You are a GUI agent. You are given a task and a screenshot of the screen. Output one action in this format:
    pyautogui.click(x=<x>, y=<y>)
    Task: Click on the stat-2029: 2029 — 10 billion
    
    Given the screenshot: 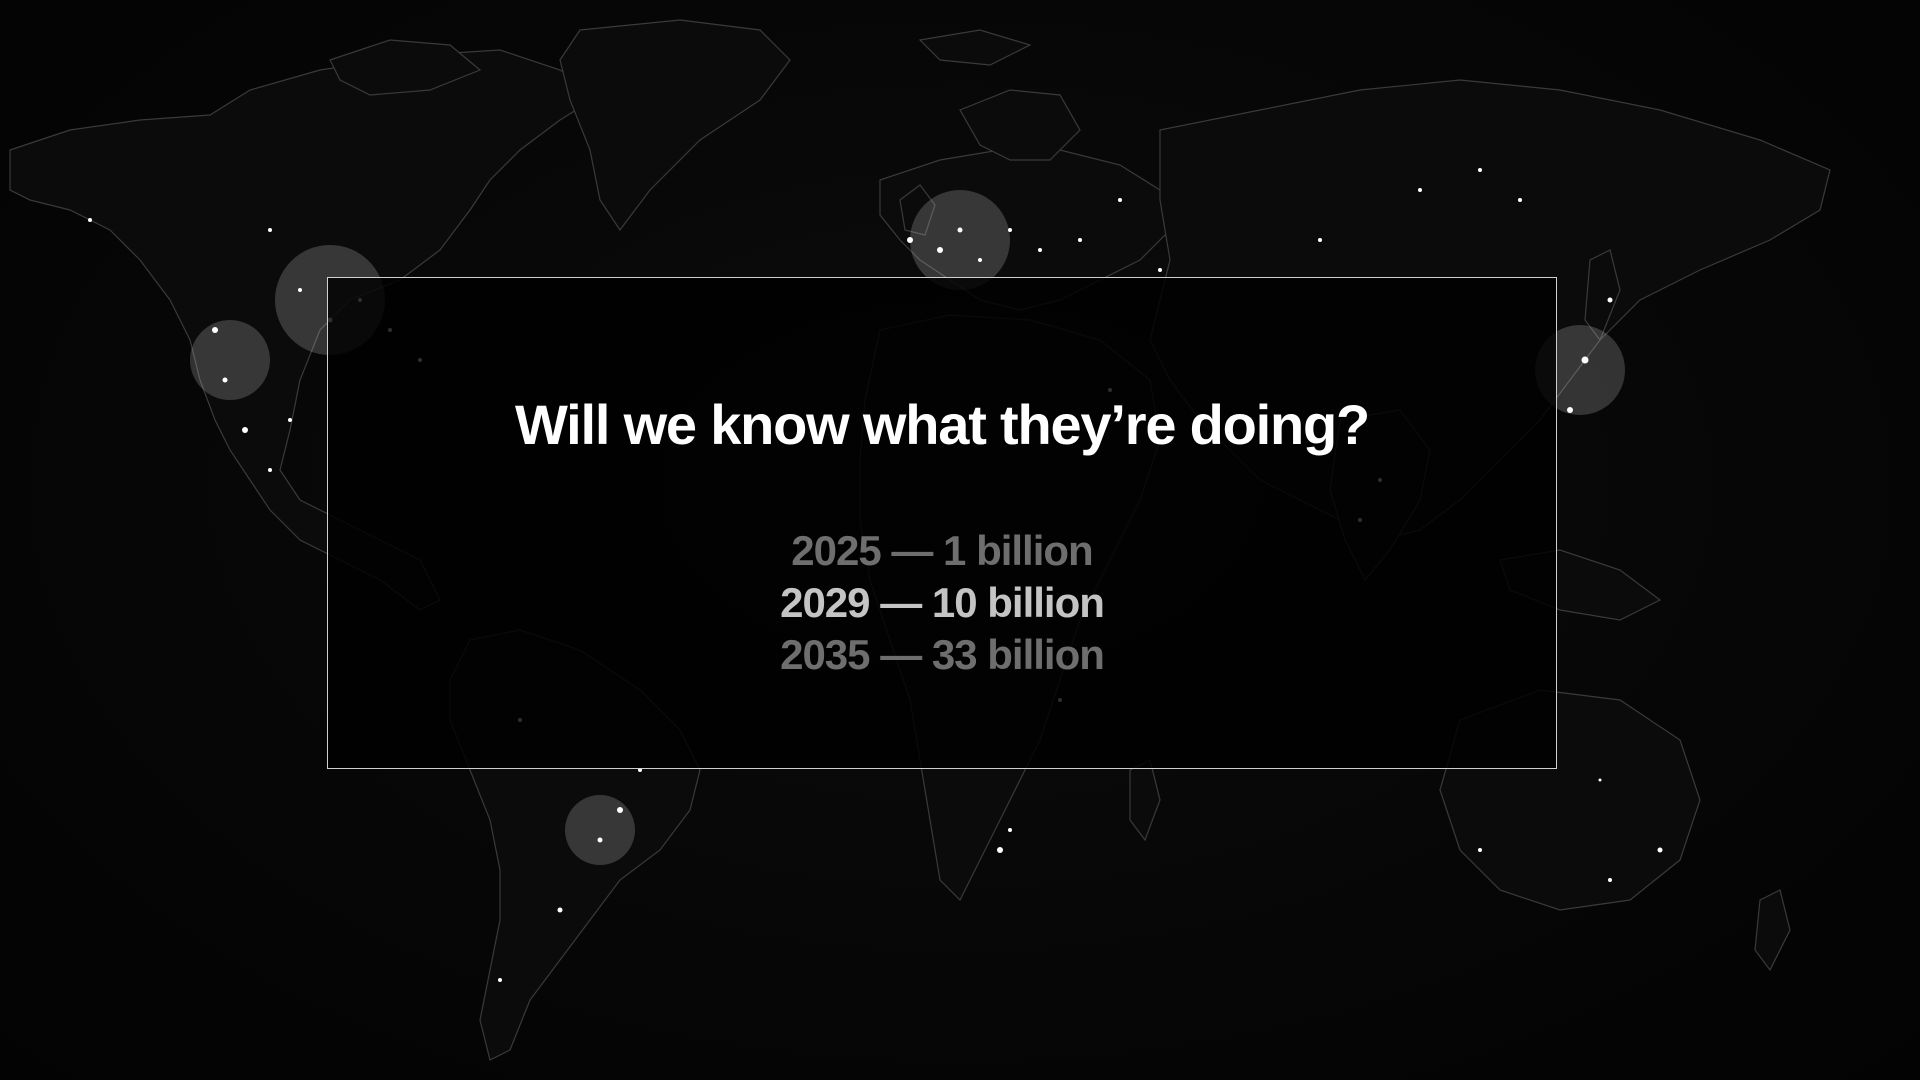 What is the action you would take?
    pyautogui.click(x=942, y=602)
    